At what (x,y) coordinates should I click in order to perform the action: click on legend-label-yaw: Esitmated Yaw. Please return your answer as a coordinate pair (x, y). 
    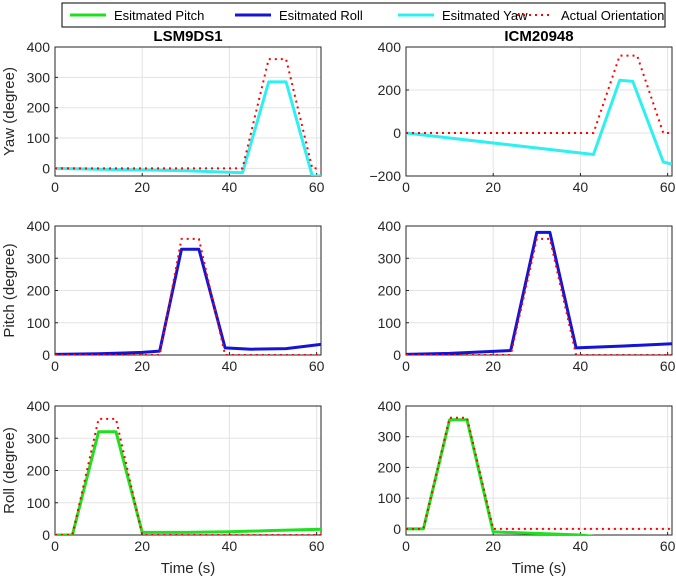
    Looking at the image, I should click on (485, 15).